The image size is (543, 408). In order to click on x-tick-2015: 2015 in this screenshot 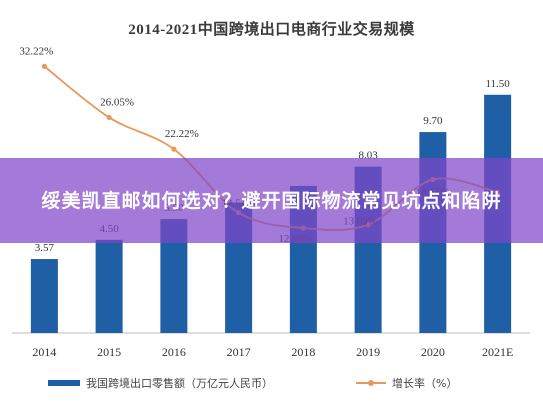, I will do `click(109, 352)`.